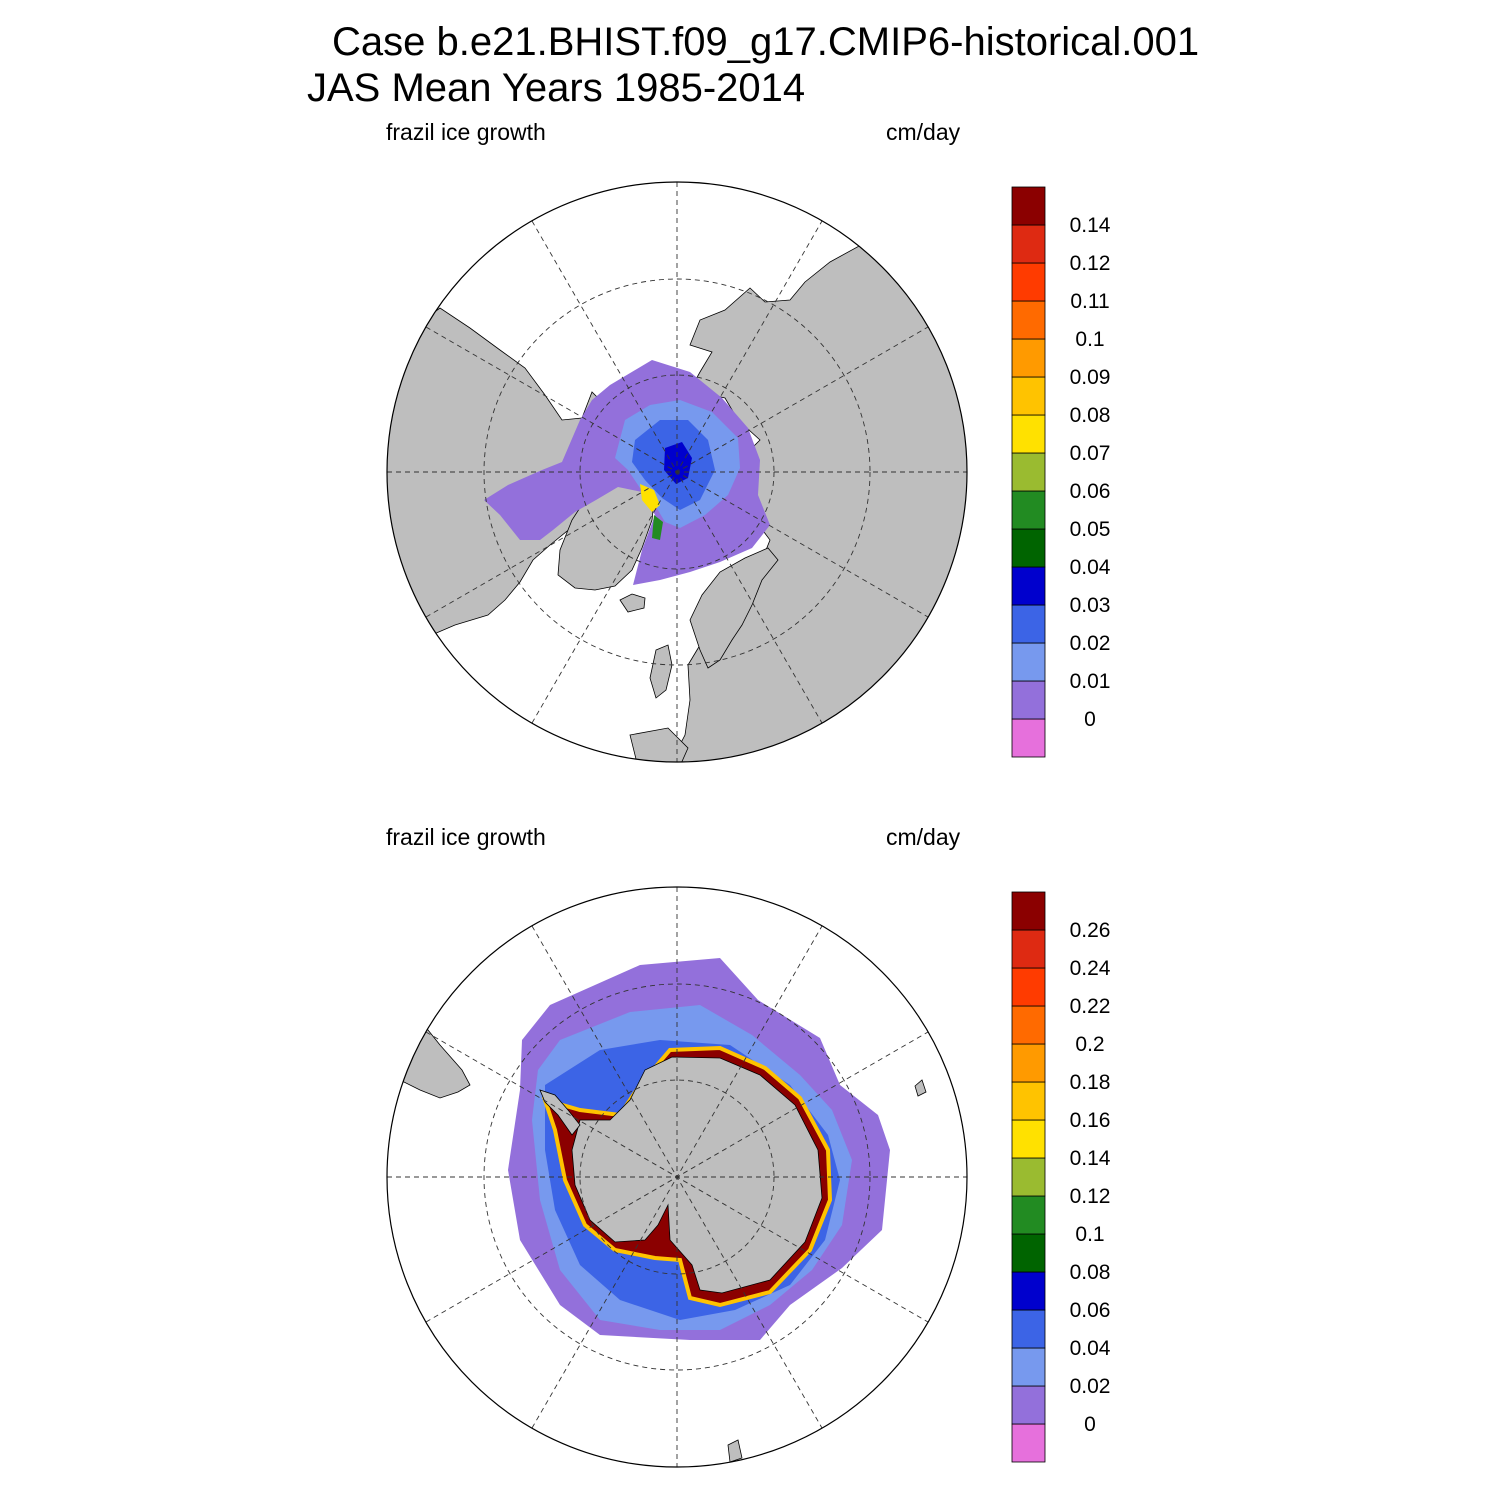 This screenshot has height=1500, width=1500. Describe the element at coordinates (920, 1088) in the screenshot. I see `south-land-fragment-ne` at that location.